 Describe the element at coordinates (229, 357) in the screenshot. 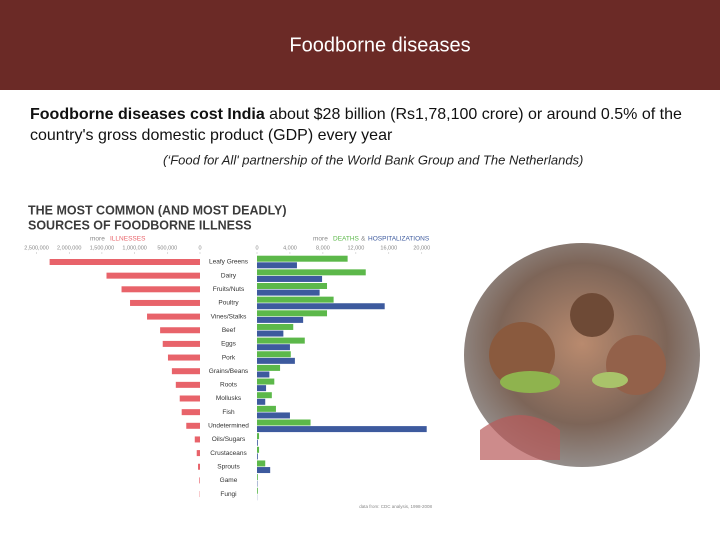

I see `category-label: Pork` at that location.